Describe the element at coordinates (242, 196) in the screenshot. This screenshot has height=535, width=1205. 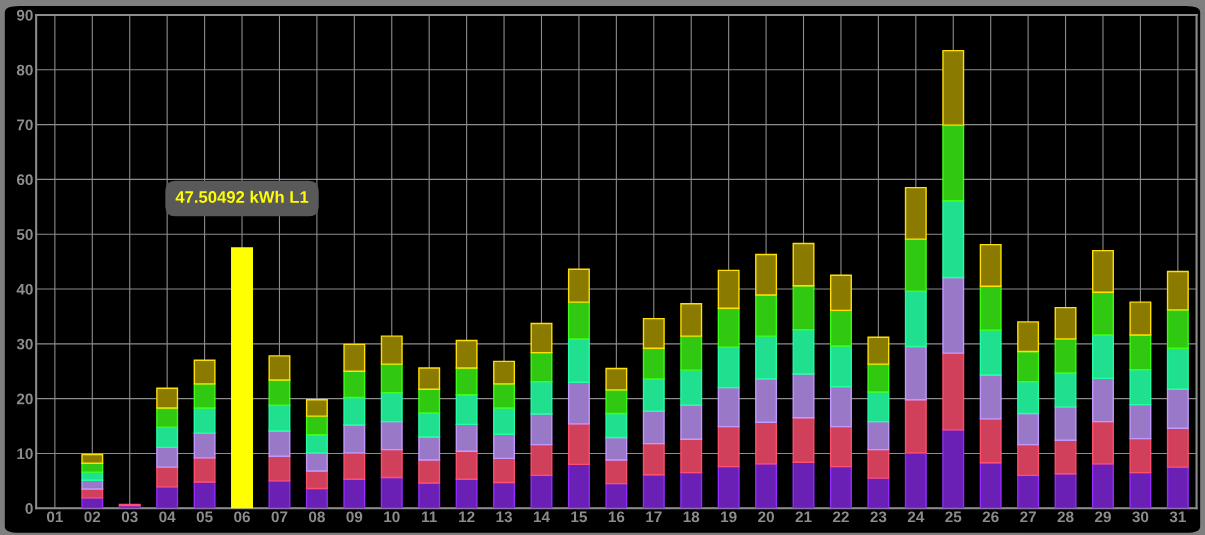
I see `annotation: 47.50492 kWh L1` at that location.